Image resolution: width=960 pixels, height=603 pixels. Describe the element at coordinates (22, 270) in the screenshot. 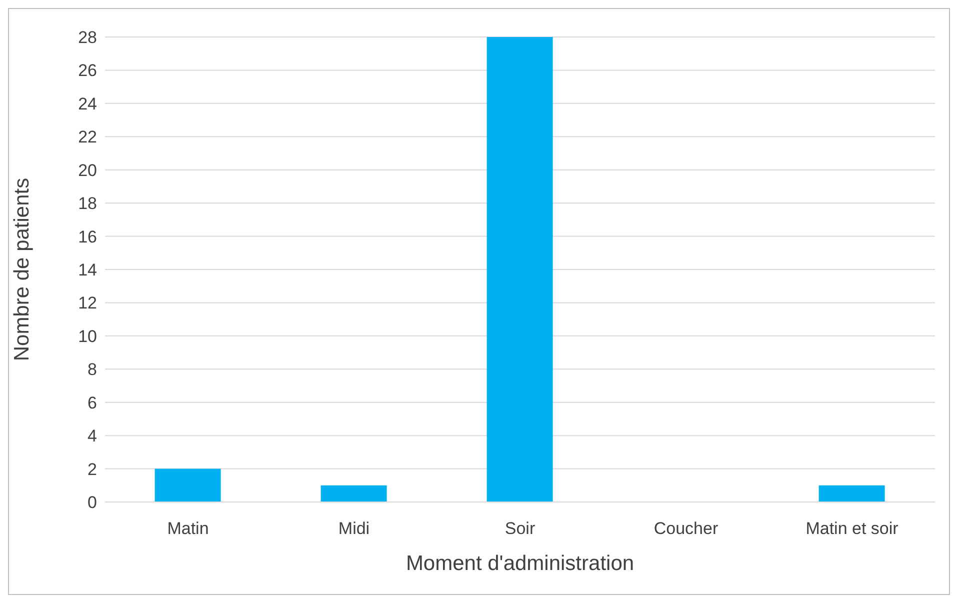

I see `y-axis-title: Nombre de patients` at that location.